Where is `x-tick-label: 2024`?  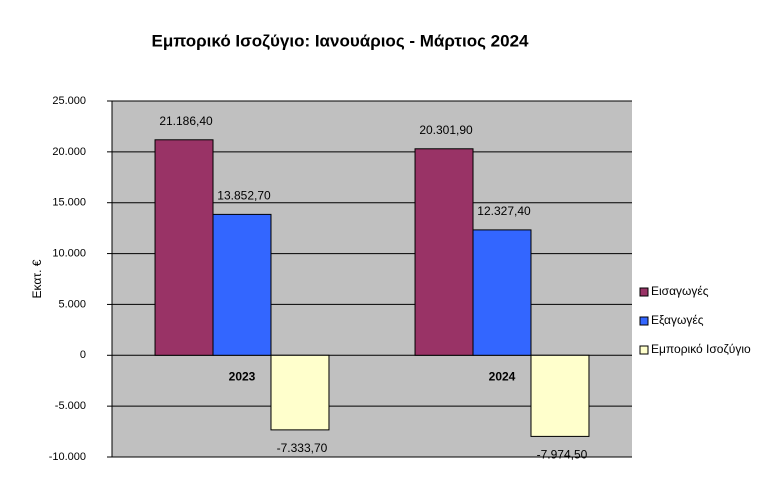
x-tick-label: 2024 is located at coordinates (502, 376).